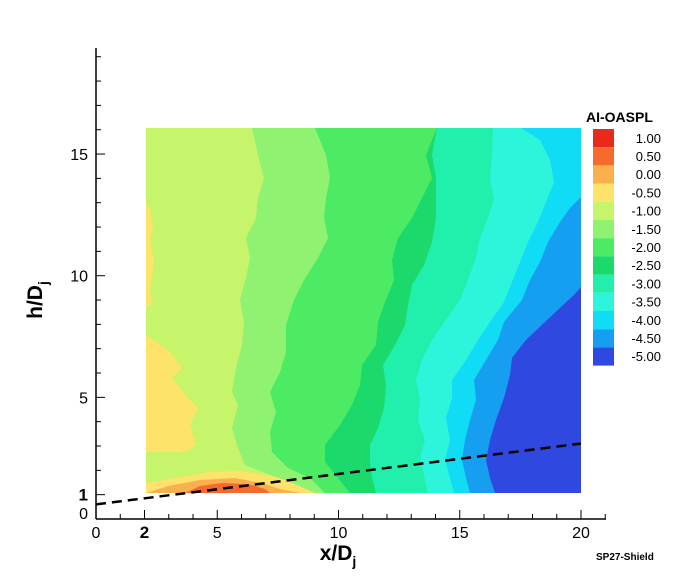 This screenshot has width=686, height=581. I want to click on x-tick-label: 20, so click(581, 533).